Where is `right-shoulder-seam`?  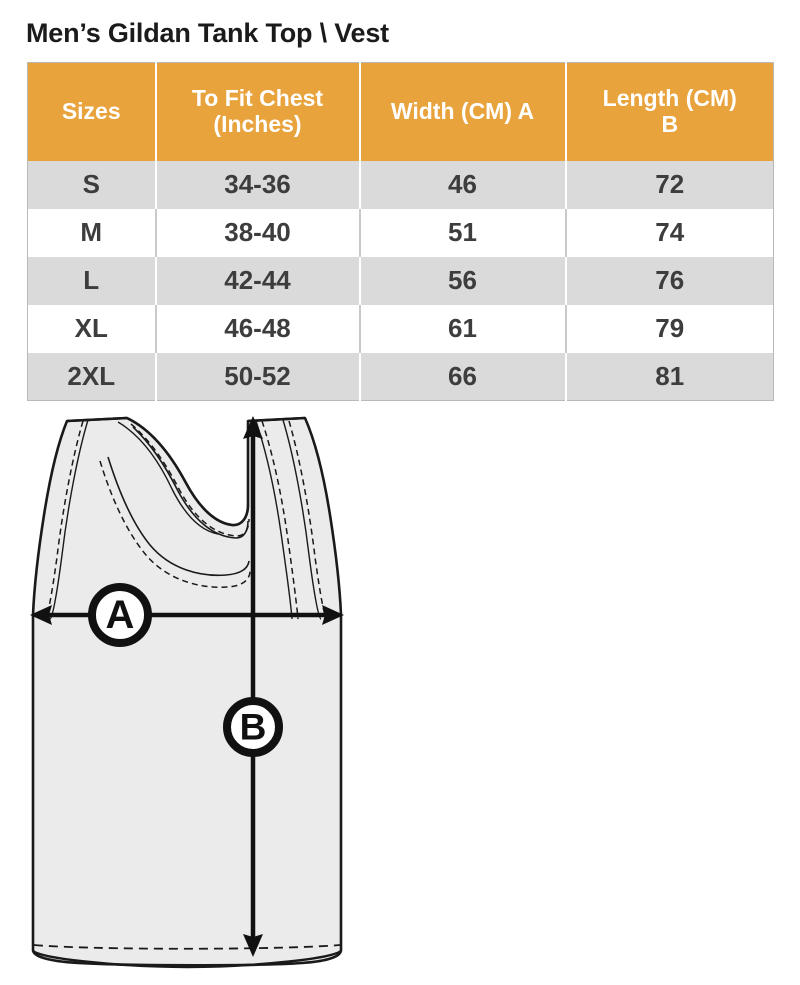 right-shoulder-seam is located at coordinates (276, 419).